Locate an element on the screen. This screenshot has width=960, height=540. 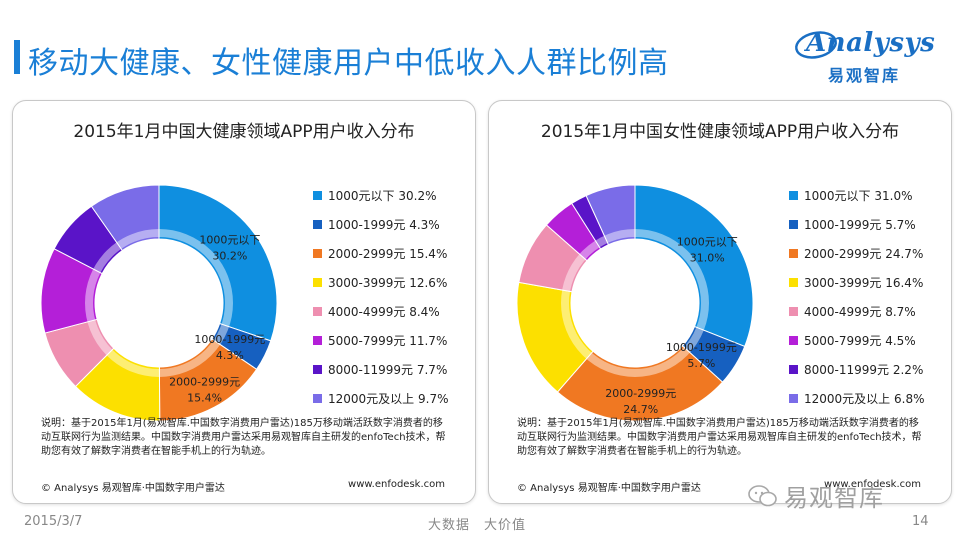
legend-label: 4000-4999元 8.4% is located at coordinates (384, 312).